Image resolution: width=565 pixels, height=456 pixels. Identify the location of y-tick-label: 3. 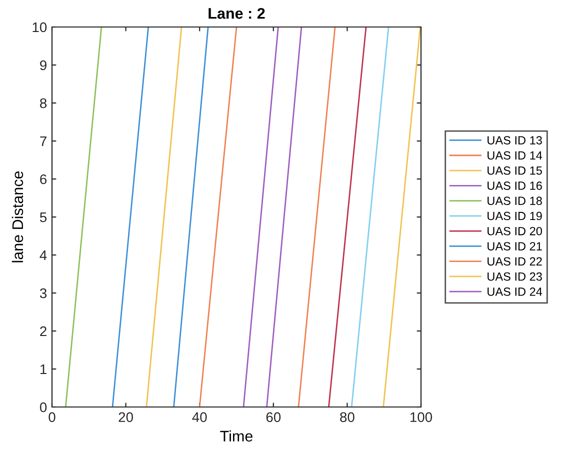
(43, 293).